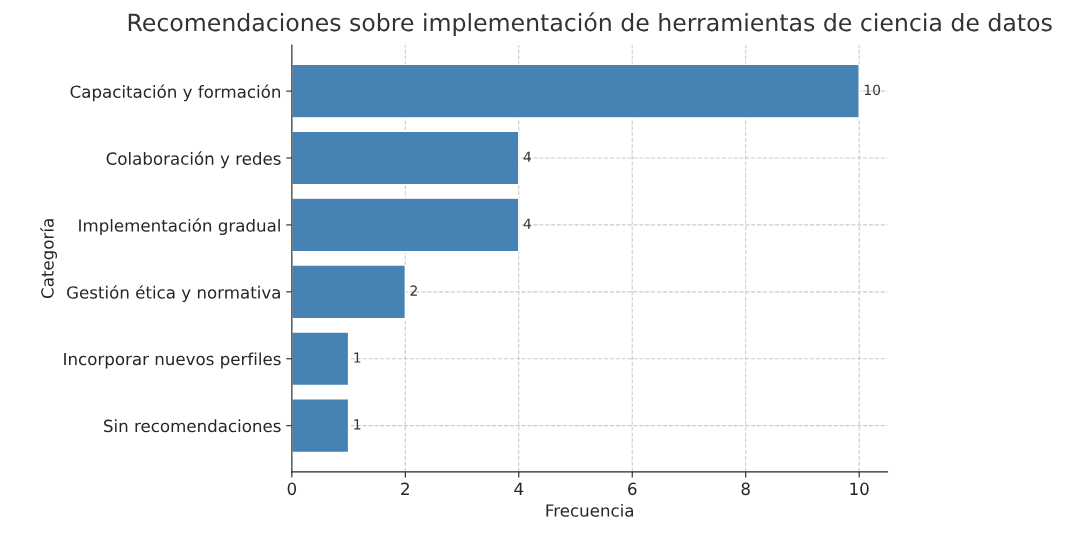 This screenshot has height=548, width=1089. What do you see at coordinates (192, 426) in the screenshot?
I see `y-tick-label: Sin recomendaciones` at bounding box center [192, 426].